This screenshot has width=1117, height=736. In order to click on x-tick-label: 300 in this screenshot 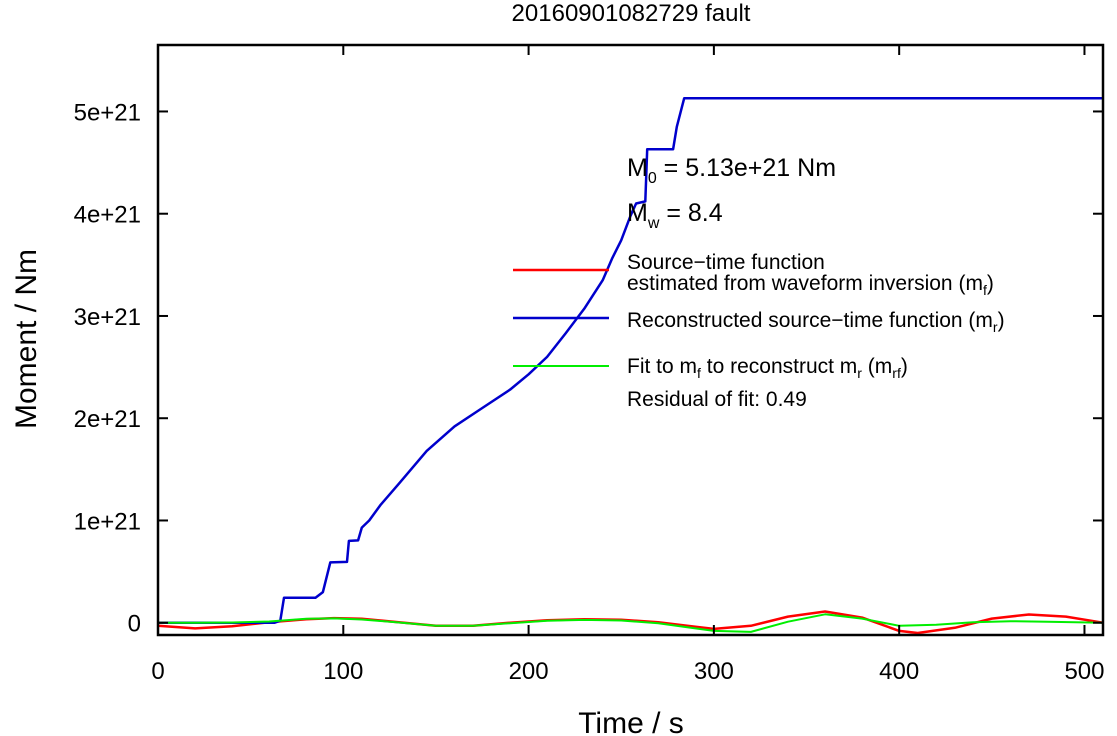, I will do `click(714, 671)`.